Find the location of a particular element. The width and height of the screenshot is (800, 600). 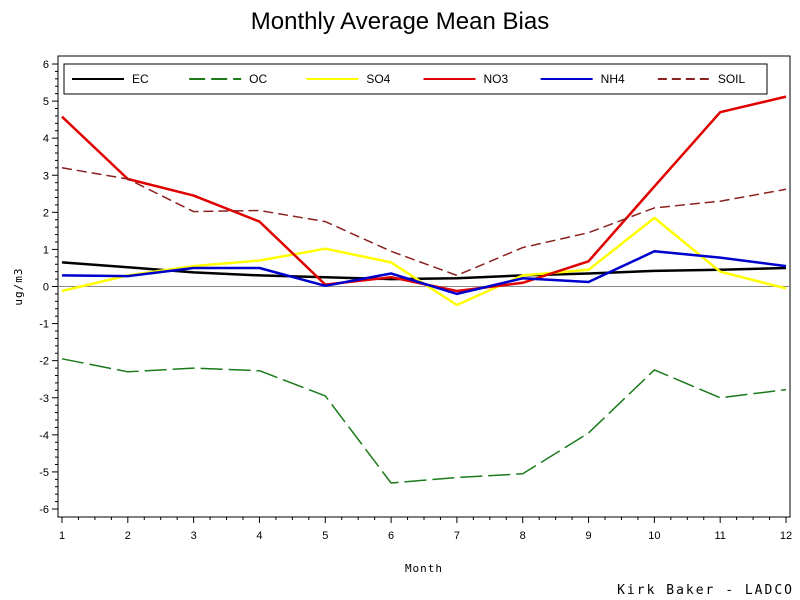

x-tick-label: 5 is located at coordinates (325, 536).